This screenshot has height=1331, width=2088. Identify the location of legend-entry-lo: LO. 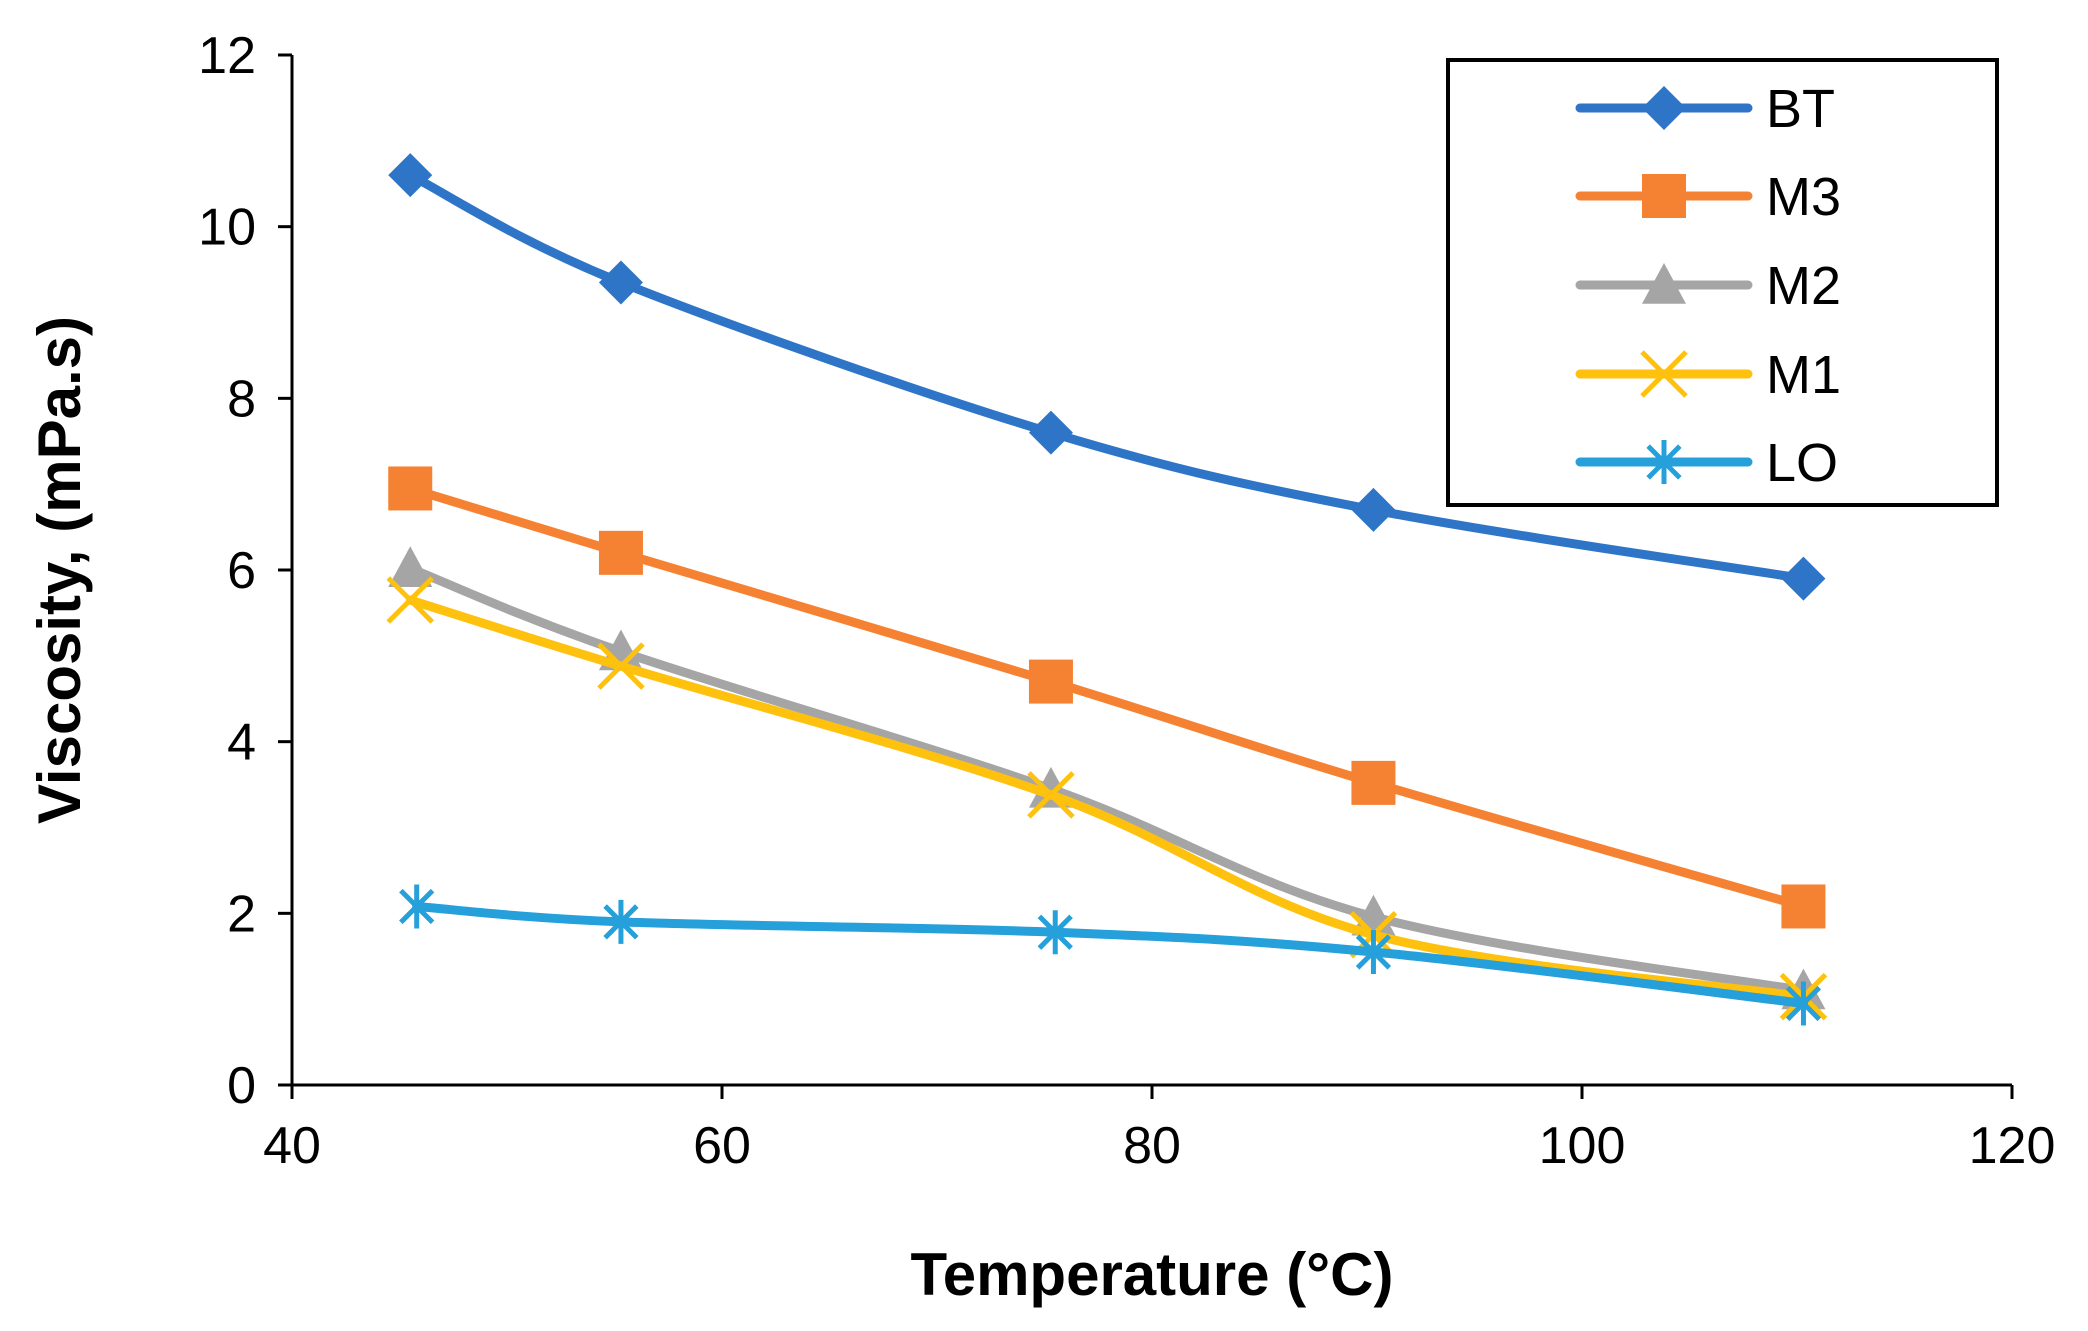
(1706, 463).